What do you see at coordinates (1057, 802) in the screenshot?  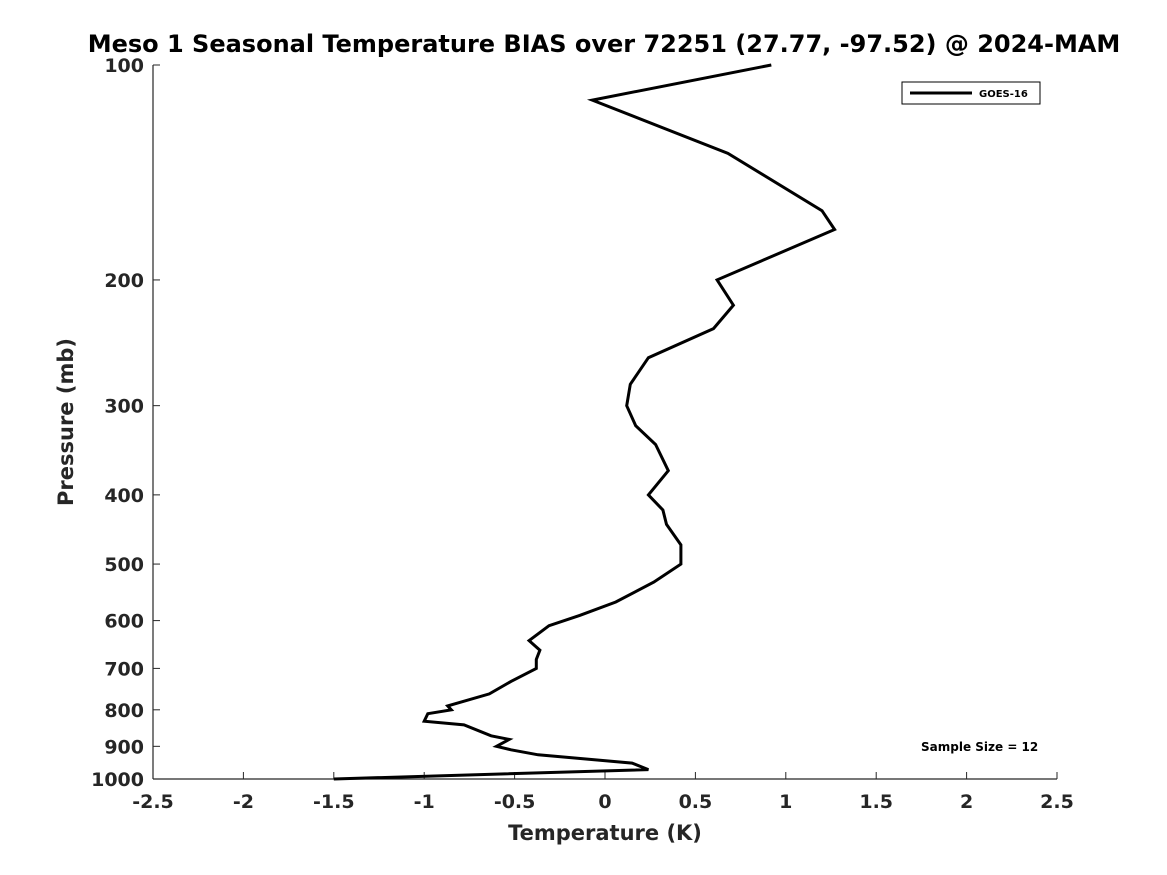 I see `x-tick-label: 2.5` at bounding box center [1057, 802].